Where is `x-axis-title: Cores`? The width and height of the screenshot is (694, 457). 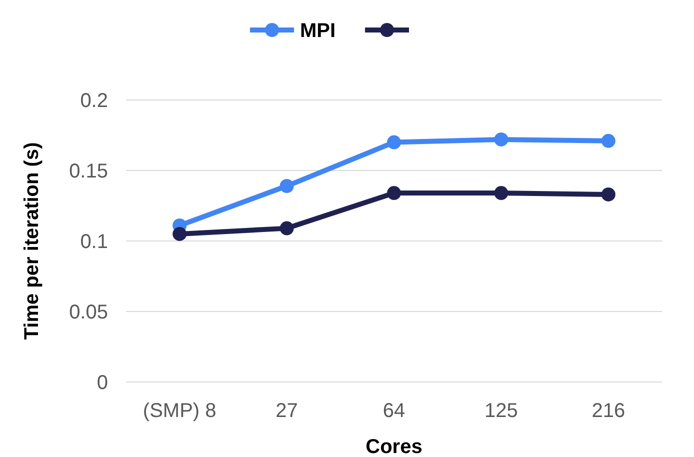 x-axis-title: Cores is located at coordinates (394, 446).